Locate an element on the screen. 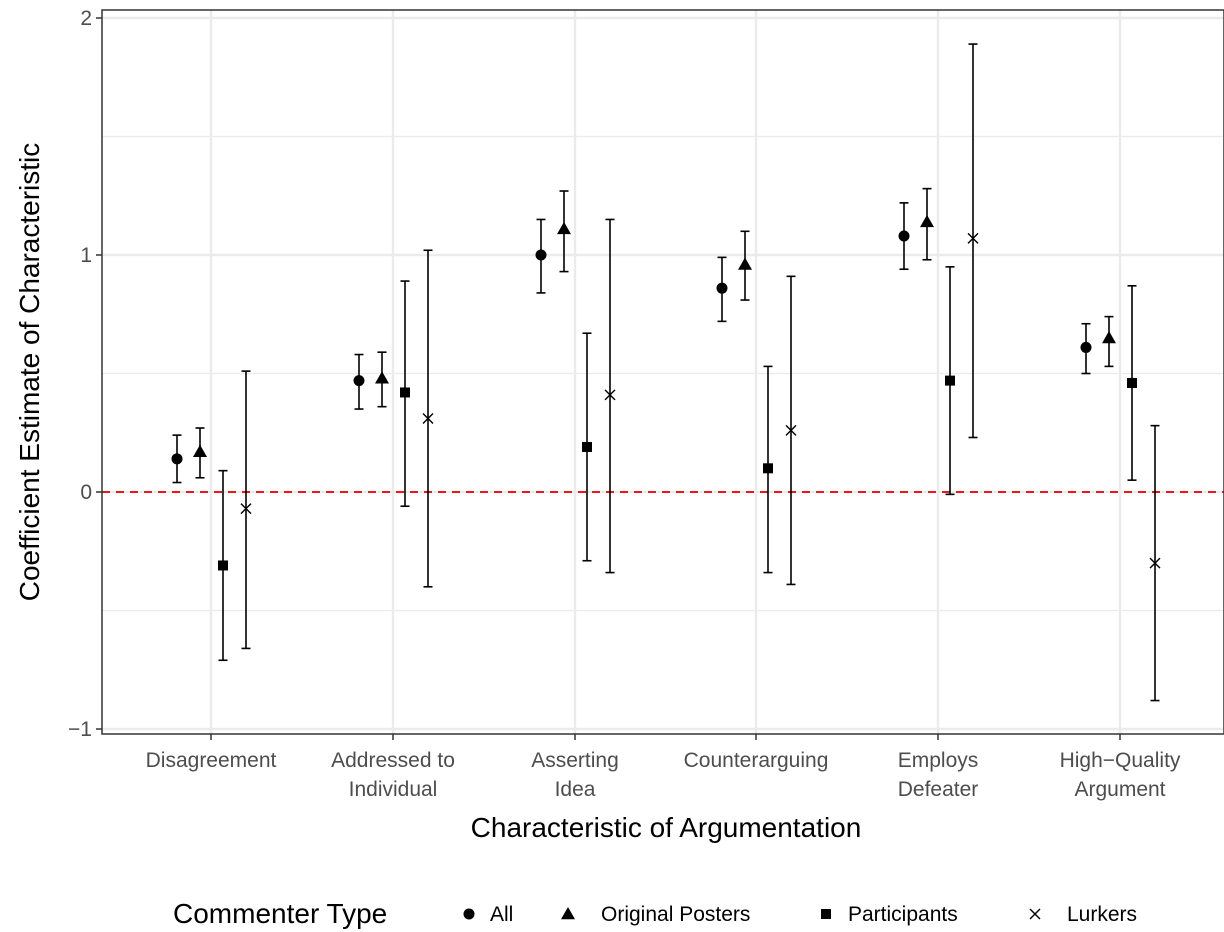 The height and width of the screenshot is (932, 1224). legend-label: Original Posters is located at coordinates (675, 914).